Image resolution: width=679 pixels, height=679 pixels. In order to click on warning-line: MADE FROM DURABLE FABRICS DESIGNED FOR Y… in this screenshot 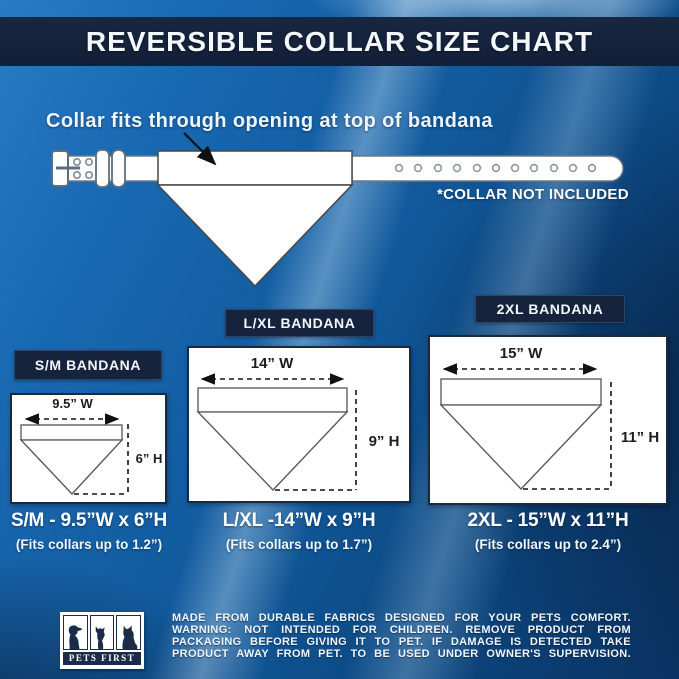, I will do `click(401, 618)`.